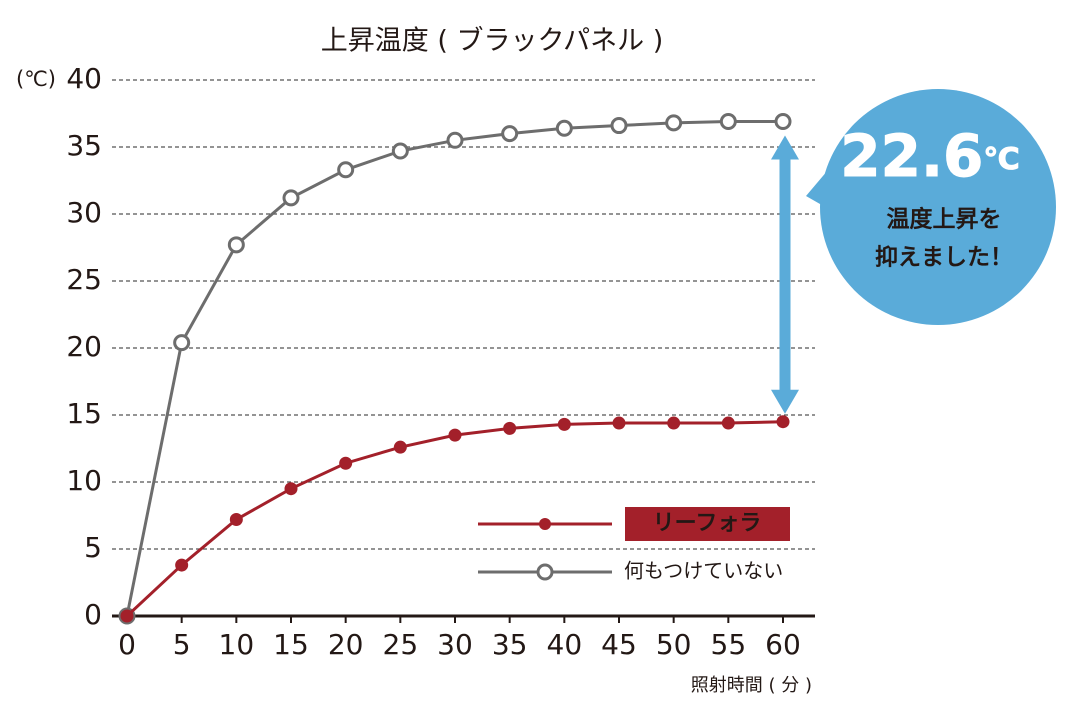 The width and height of the screenshot is (1080, 720). What do you see at coordinates (911, 156) in the screenshot?
I see `callout-value-number: 22.6` at bounding box center [911, 156].